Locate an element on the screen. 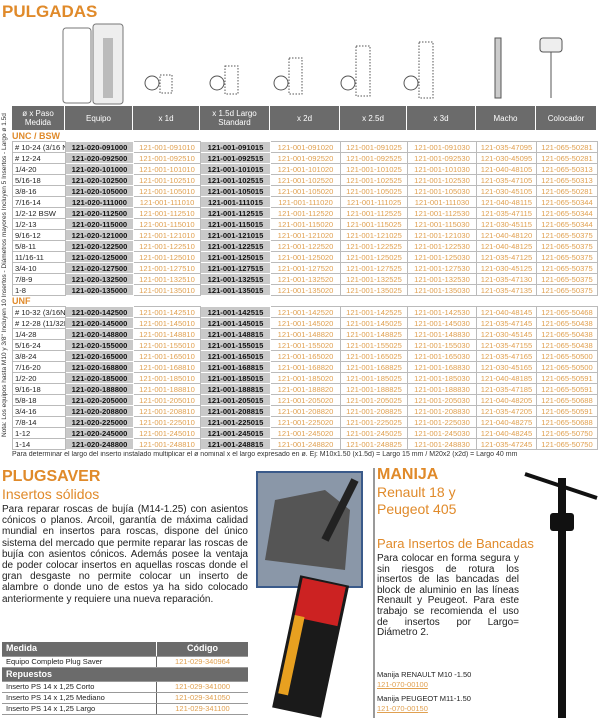 This screenshot has height=720, width=600. part-code-equipo: 121-020-105000 is located at coordinates (99, 191).